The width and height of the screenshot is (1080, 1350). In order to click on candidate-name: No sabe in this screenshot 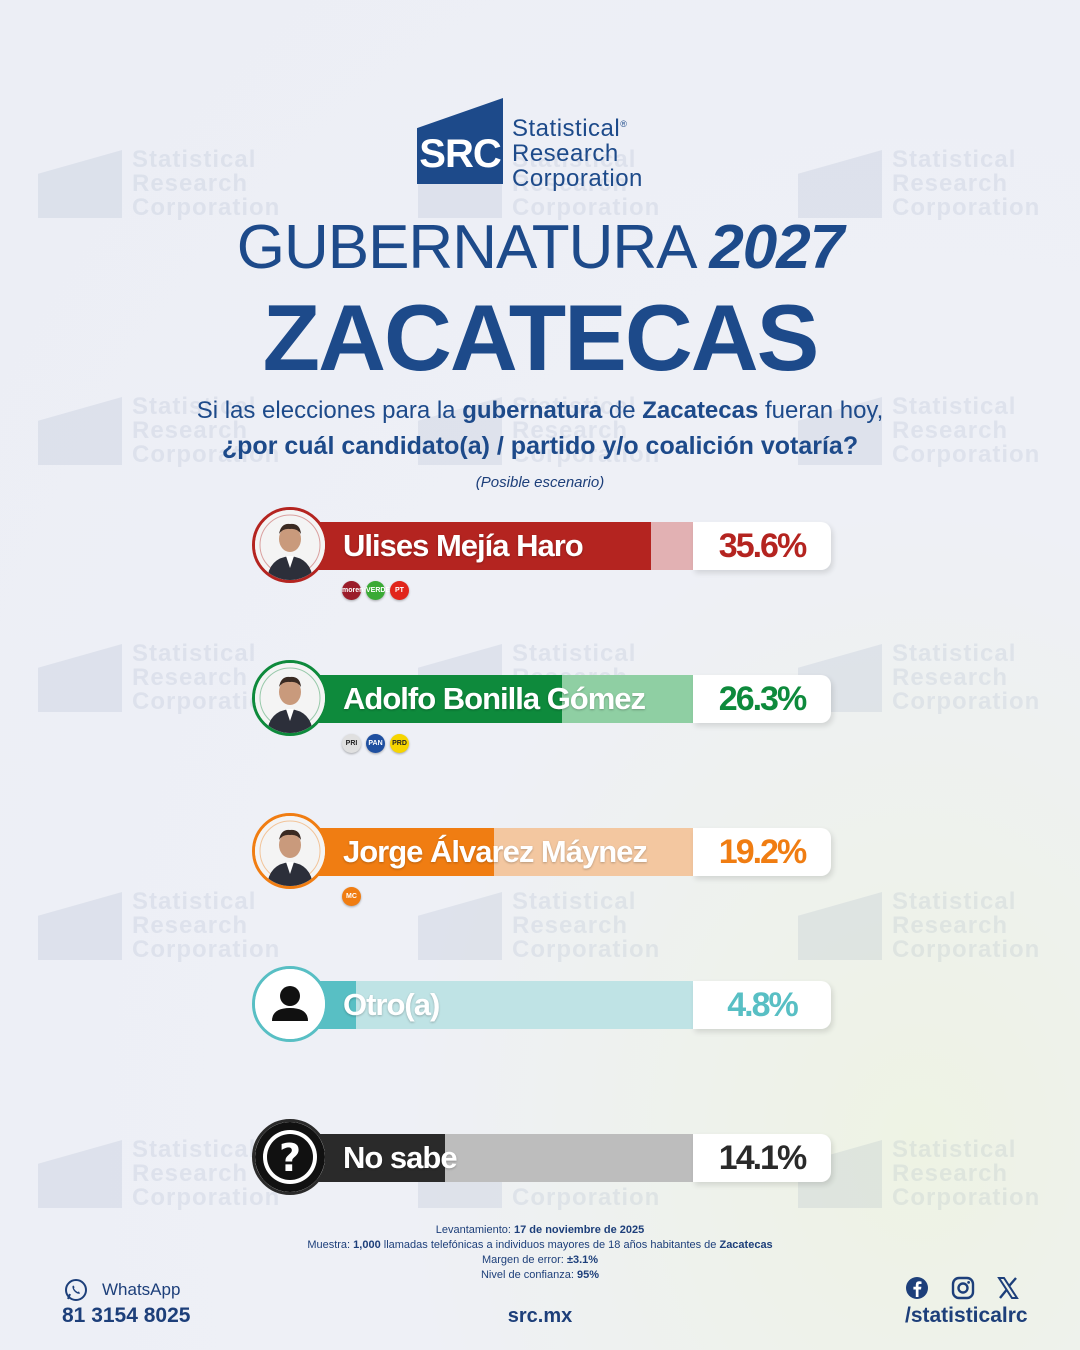, I will do `click(400, 1157)`.